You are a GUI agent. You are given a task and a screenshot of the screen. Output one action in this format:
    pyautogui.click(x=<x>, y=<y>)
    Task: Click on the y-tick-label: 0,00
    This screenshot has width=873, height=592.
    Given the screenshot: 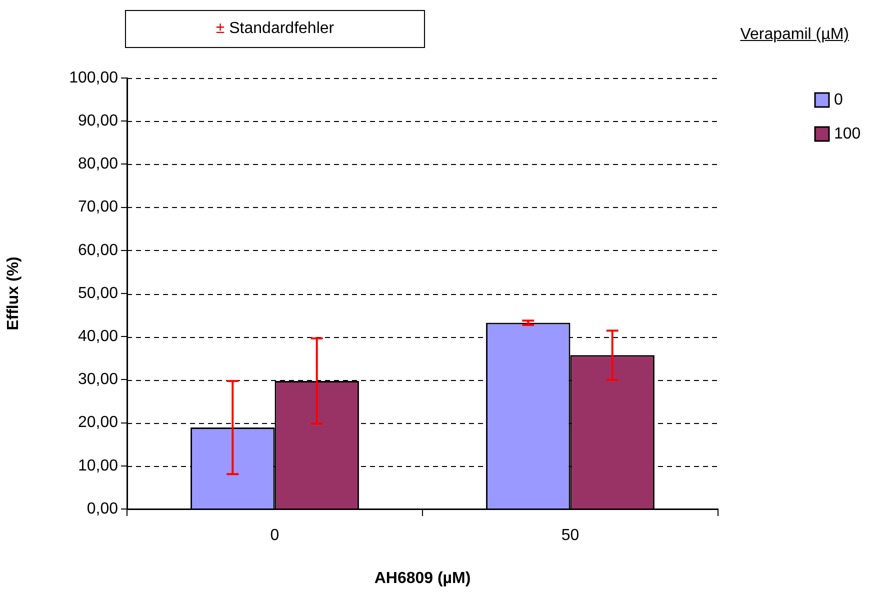 What is the action you would take?
    pyautogui.click(x=102, y=509)
    